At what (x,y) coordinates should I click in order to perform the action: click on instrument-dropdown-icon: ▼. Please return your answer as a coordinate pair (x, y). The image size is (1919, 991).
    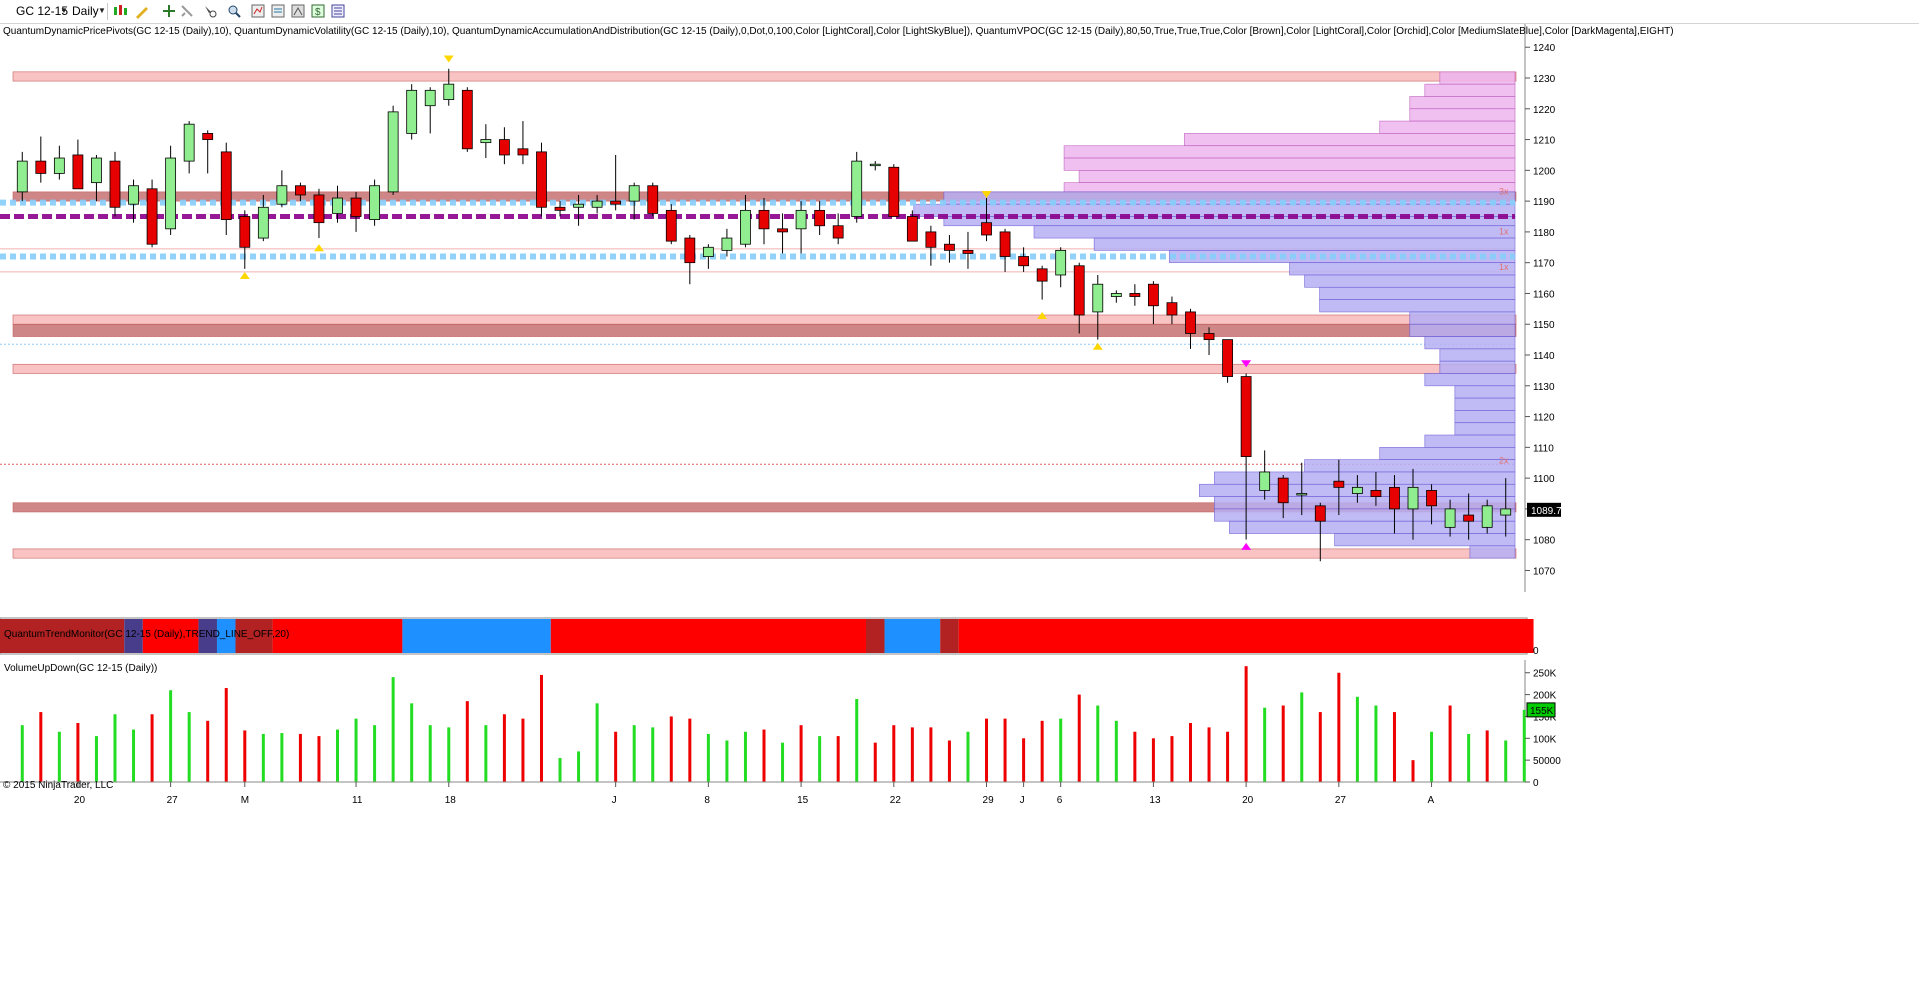
    Looking at the image, I should click on (64, 10).